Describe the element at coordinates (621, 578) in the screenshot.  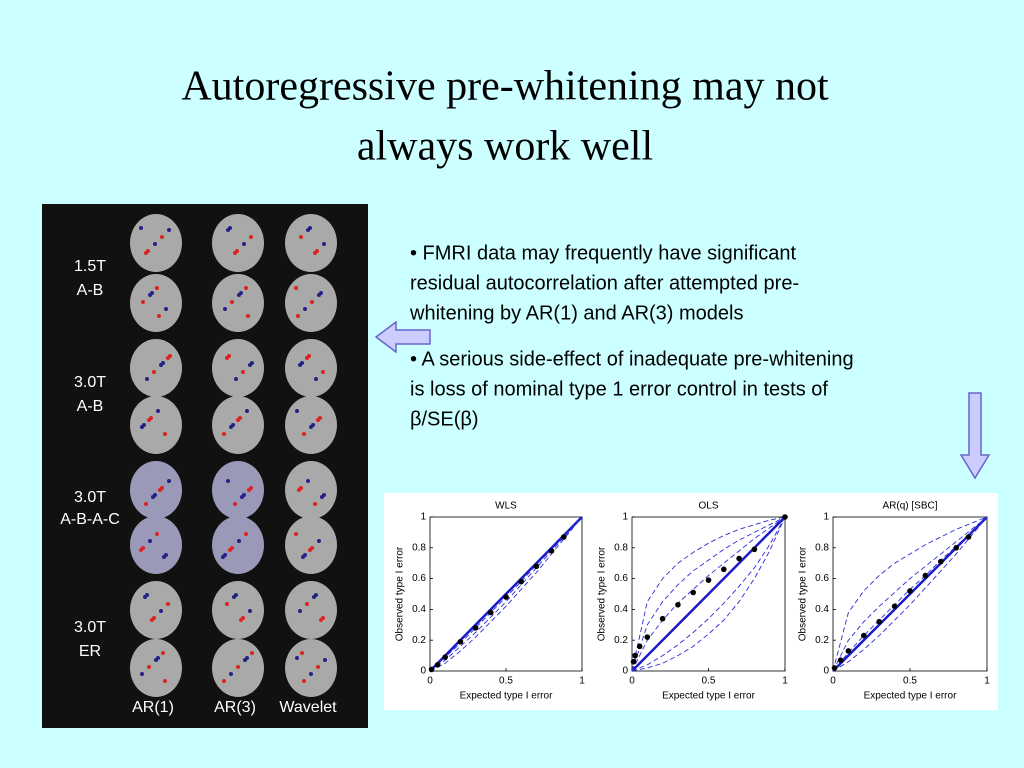
I see `y-tick-label: 0.6` at that location.